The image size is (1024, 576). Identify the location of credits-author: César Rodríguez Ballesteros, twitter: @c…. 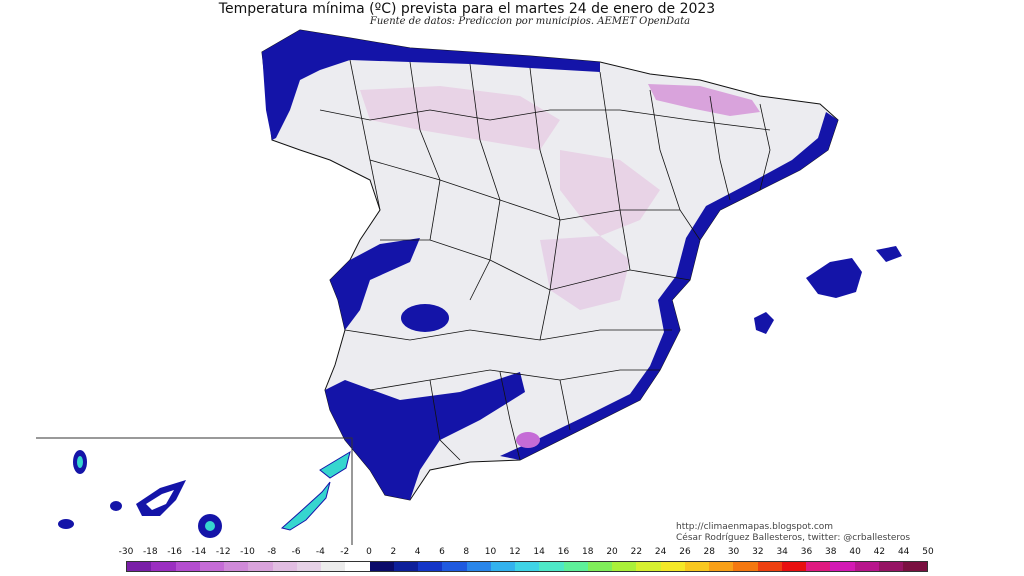
(793, 538).